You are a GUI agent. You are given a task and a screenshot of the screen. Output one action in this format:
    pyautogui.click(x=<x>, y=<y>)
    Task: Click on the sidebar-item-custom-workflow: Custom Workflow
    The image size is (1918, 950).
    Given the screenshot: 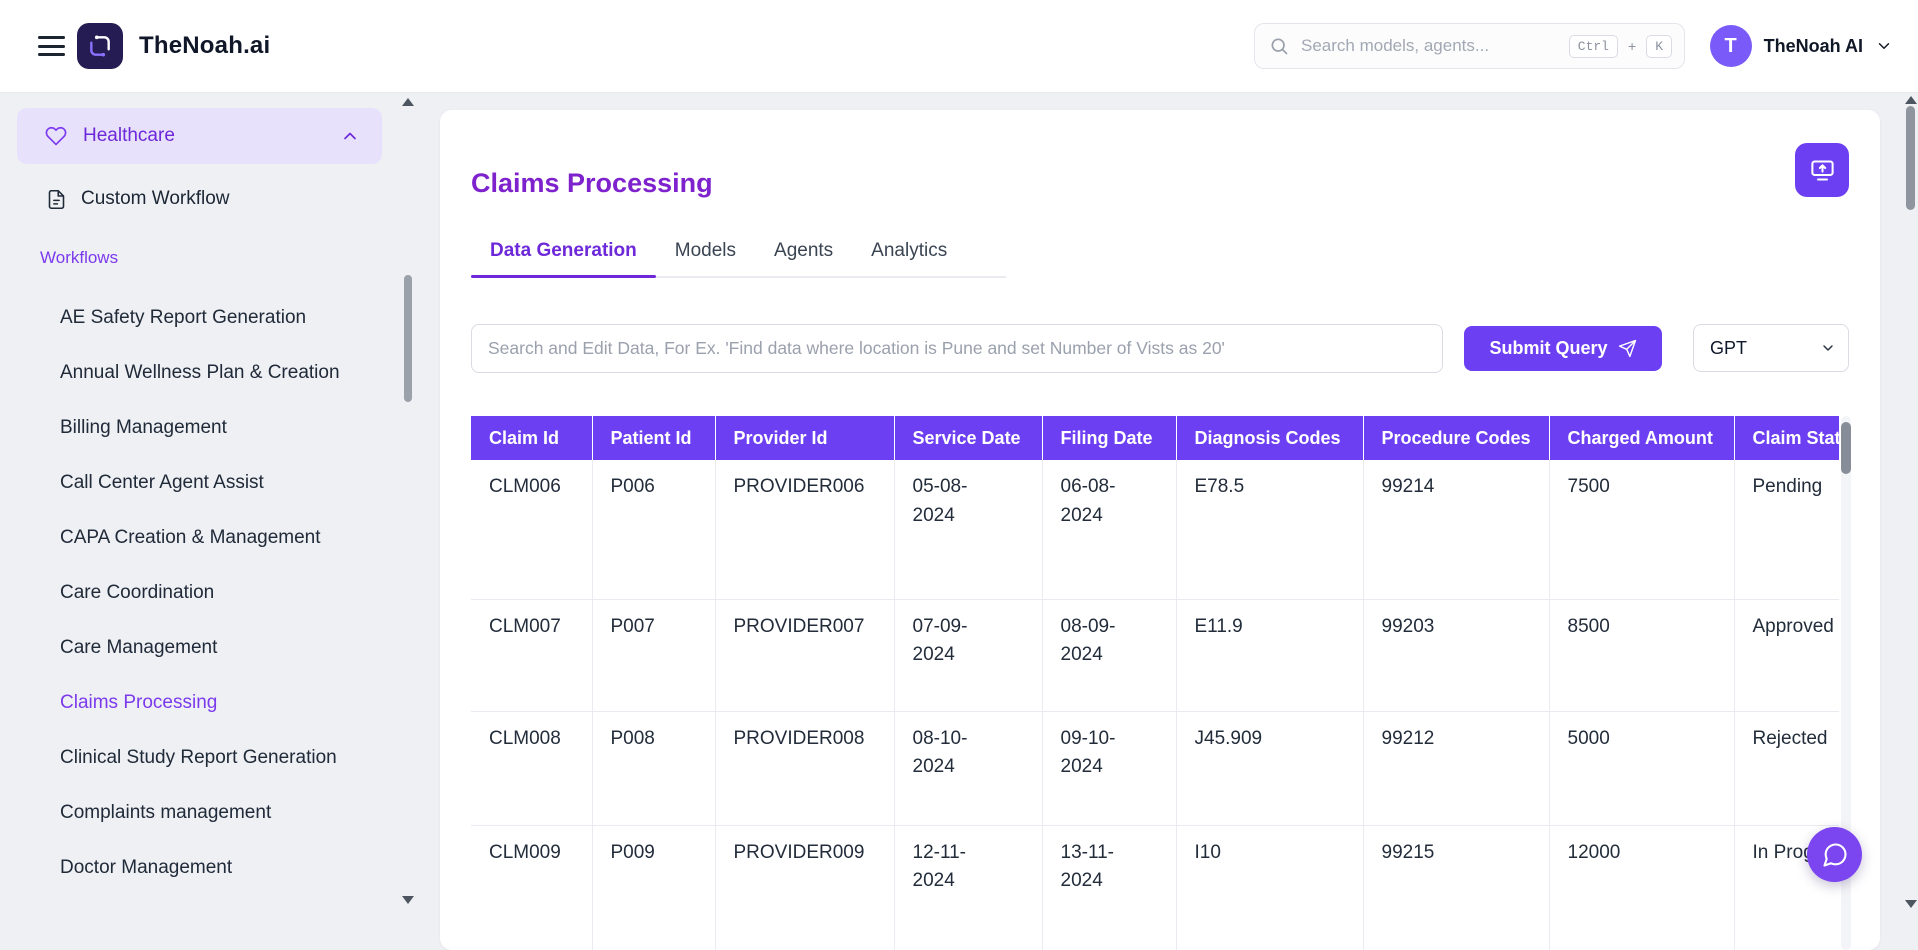 What is the action you would take?
    pyautogui.click(x=138, y=199)
    